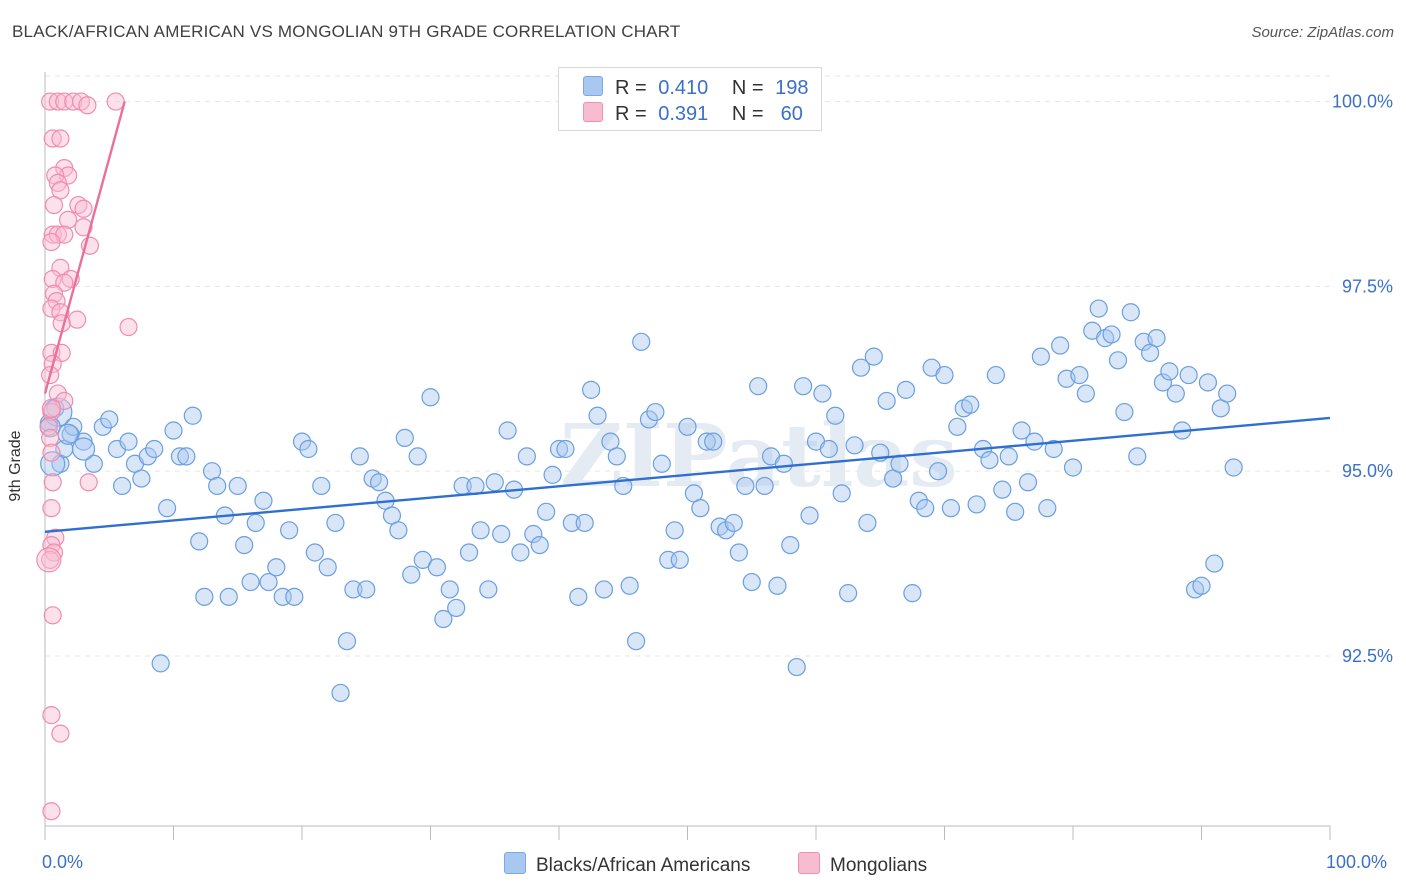 The width and height of the screenshot is (1406, 892). Describe the element at coordinates (862, 864) in the screenshot. I see `bottom-legend-mongolians: Mongolians` at that location.